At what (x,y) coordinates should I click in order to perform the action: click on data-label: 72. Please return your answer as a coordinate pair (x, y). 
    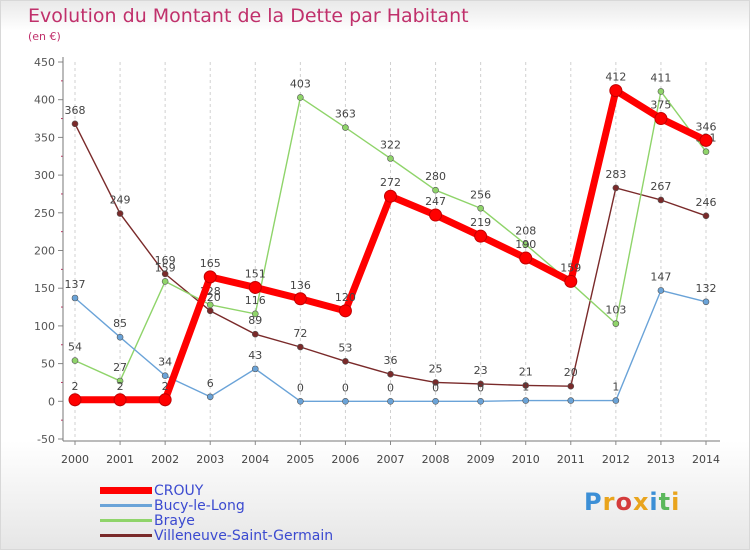
    Looking at the image, I should click on (300, 333).